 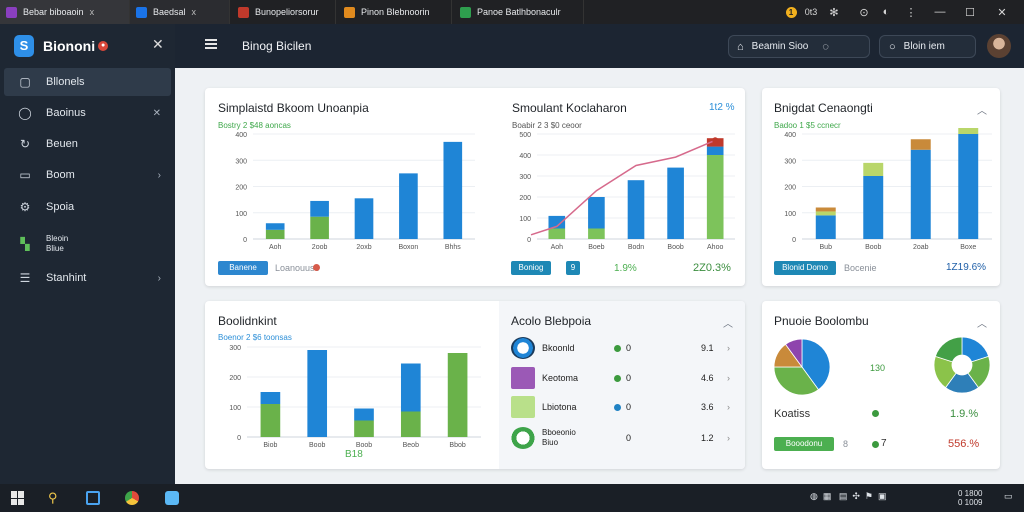 I want to click on menu-icon: ⋮, so click(x=911, y=12).